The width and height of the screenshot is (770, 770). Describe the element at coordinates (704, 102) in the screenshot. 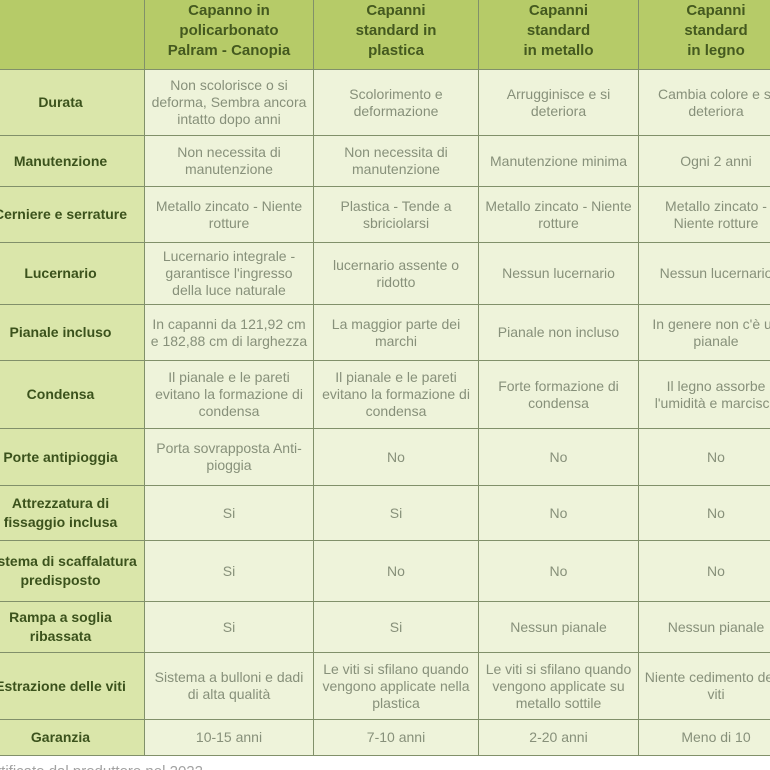

I see `table-cell: Cambia colore e si deteriora` at that location.